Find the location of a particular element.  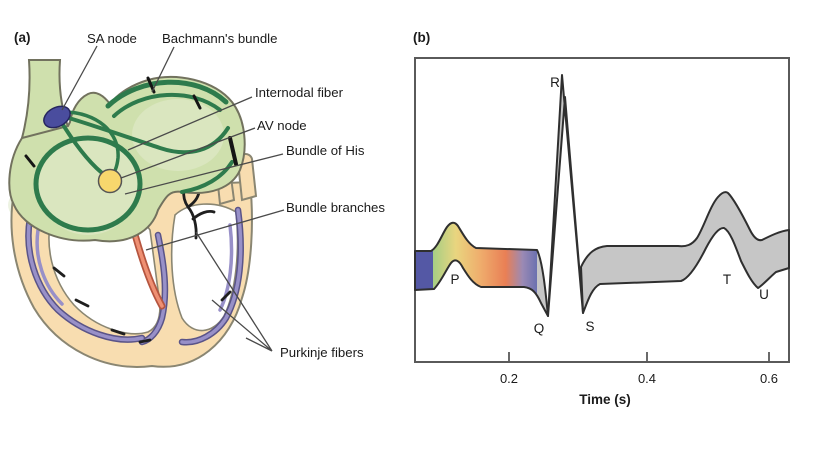

label-bundle-of-his: Bundle of His is located at coordinates (325, 150).